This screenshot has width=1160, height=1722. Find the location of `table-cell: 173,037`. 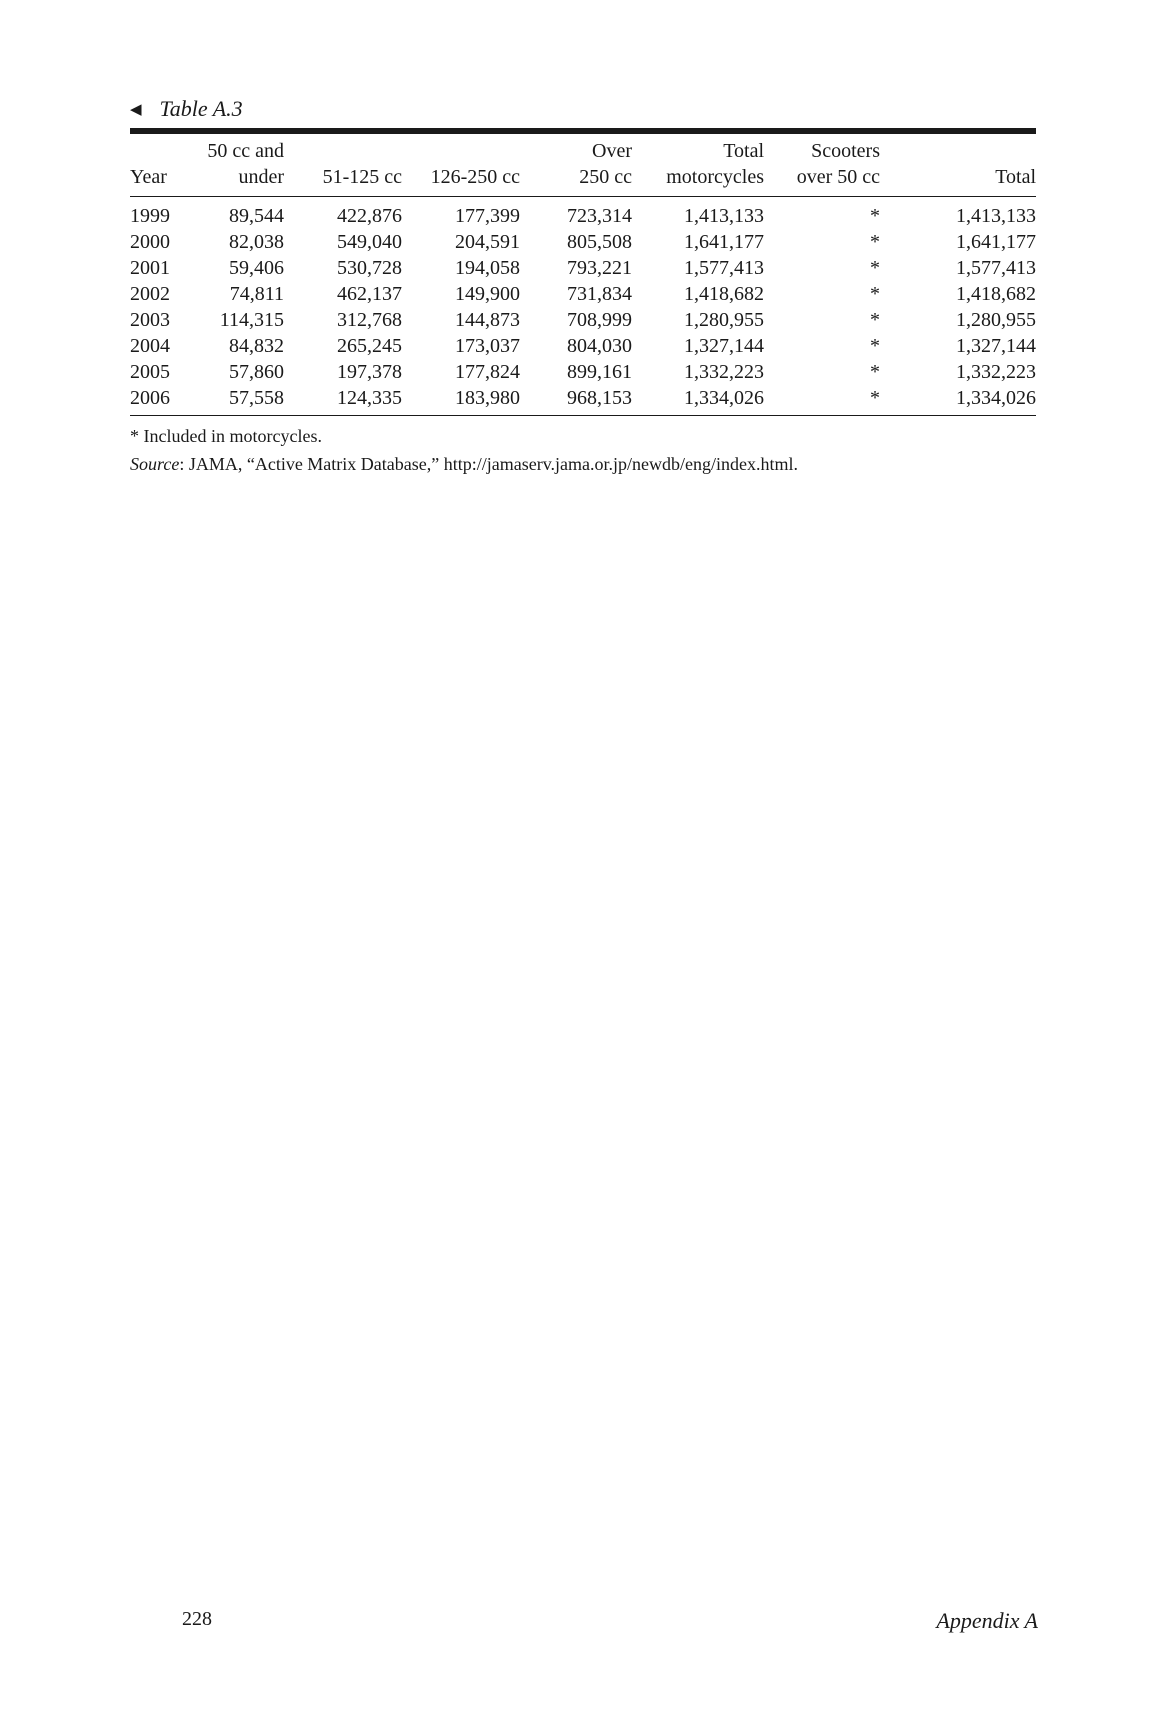

table-cell: 173,037 is located at coordinates (487, 346).